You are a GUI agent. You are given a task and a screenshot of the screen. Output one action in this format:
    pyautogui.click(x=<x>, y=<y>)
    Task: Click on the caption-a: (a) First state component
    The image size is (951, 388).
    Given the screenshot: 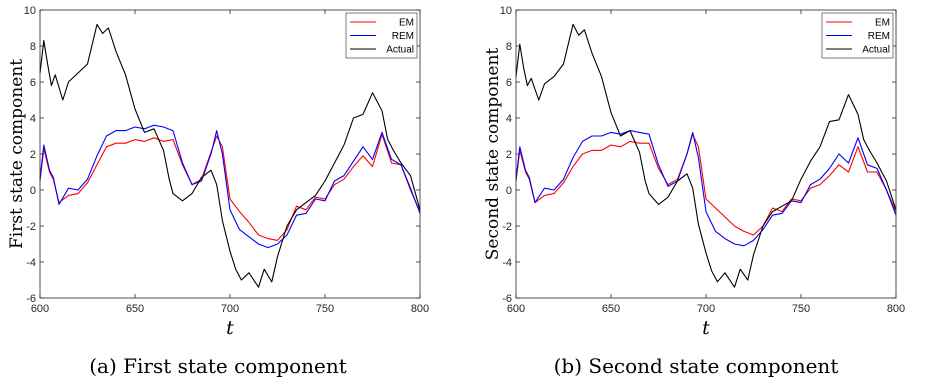 What is the action you would take?
    pyautogui.click(x=218, y=366)
    